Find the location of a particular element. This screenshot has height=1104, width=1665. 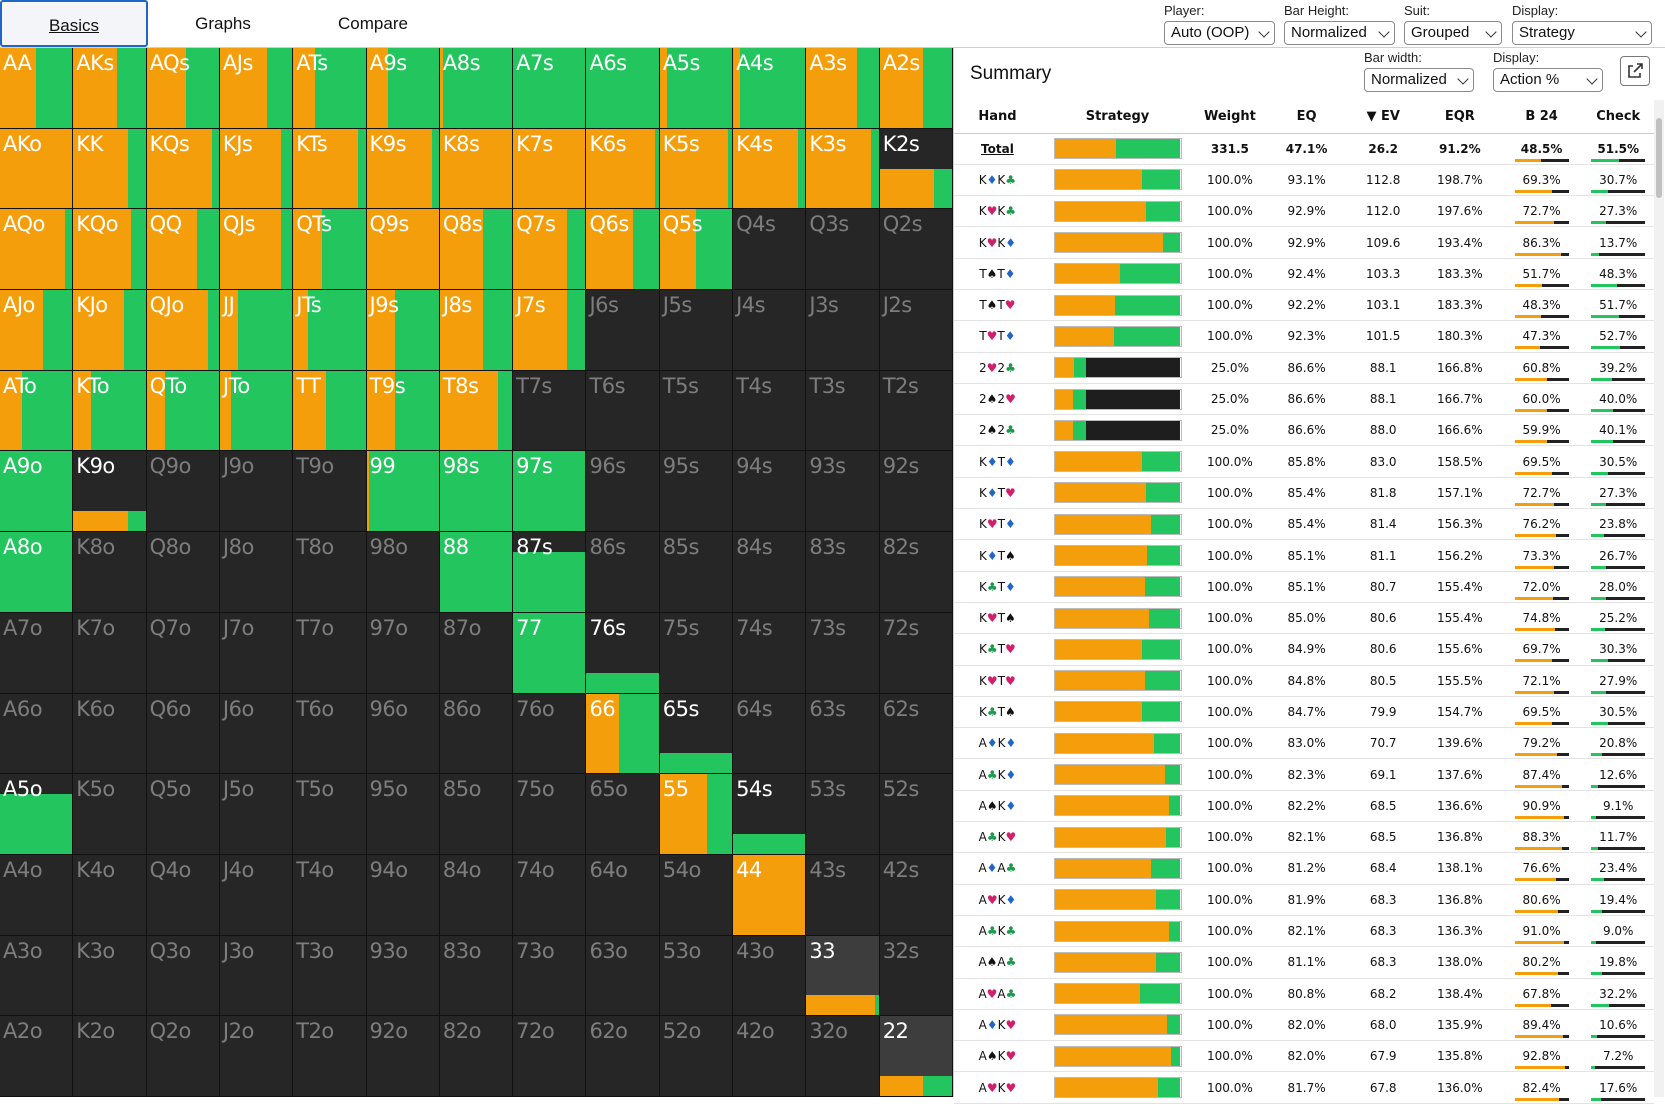

range-cell-92o: 92o is located at coordinates (403, 1056).